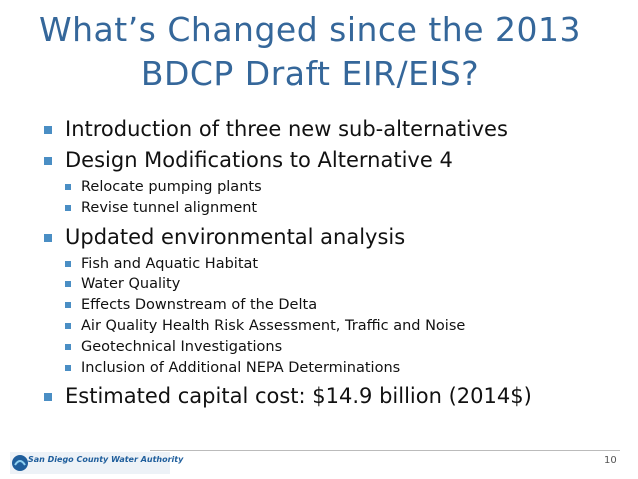  Describe the element at coordinates (385, 450) in the screenshot. I see `footer-rule` at that location.